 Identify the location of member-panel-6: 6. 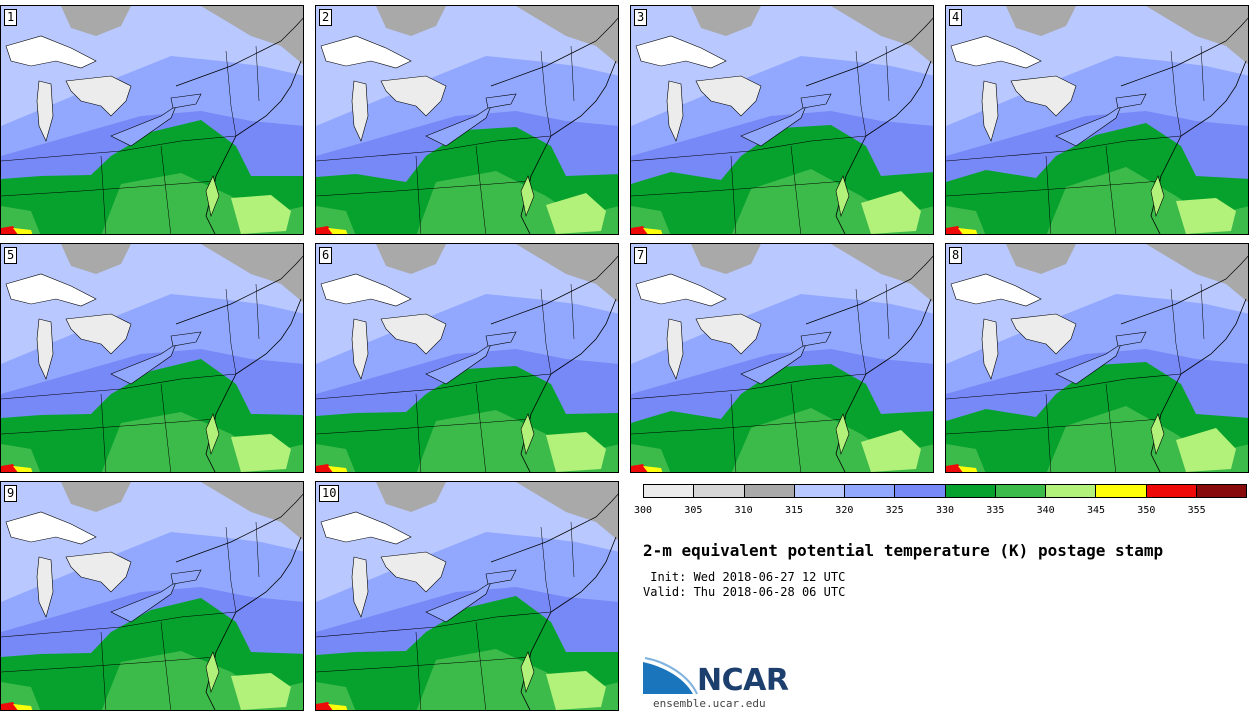
(467, 358).